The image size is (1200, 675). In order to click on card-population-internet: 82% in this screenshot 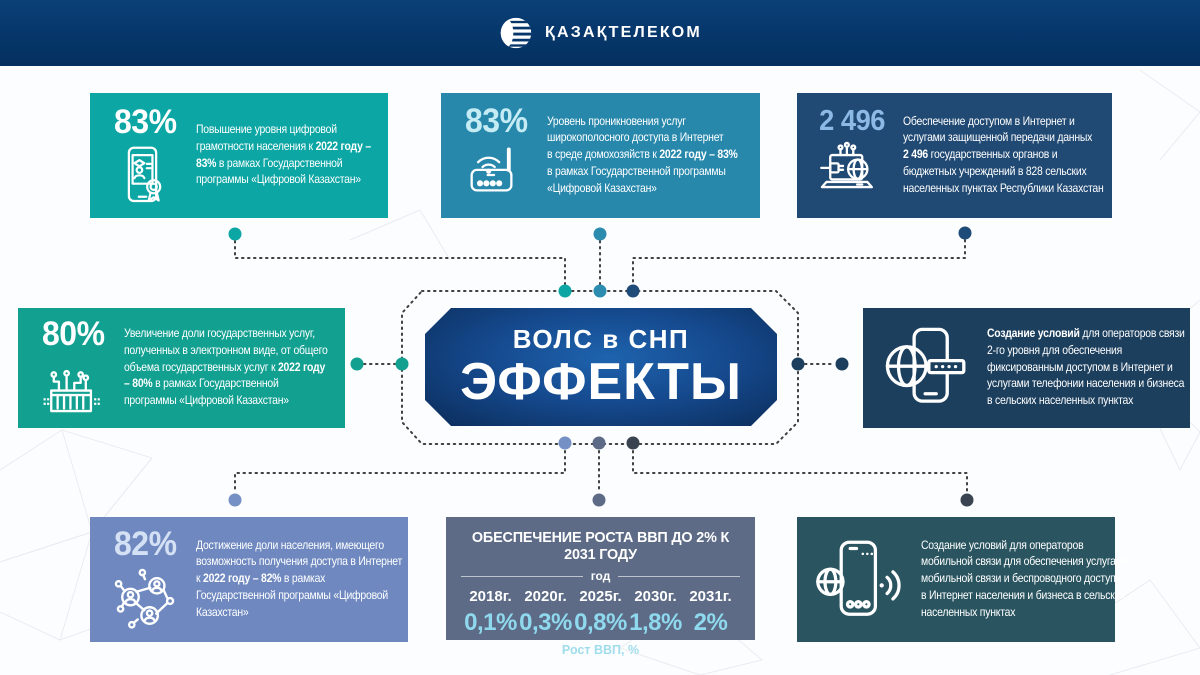, I will do `click(249, 579)`.